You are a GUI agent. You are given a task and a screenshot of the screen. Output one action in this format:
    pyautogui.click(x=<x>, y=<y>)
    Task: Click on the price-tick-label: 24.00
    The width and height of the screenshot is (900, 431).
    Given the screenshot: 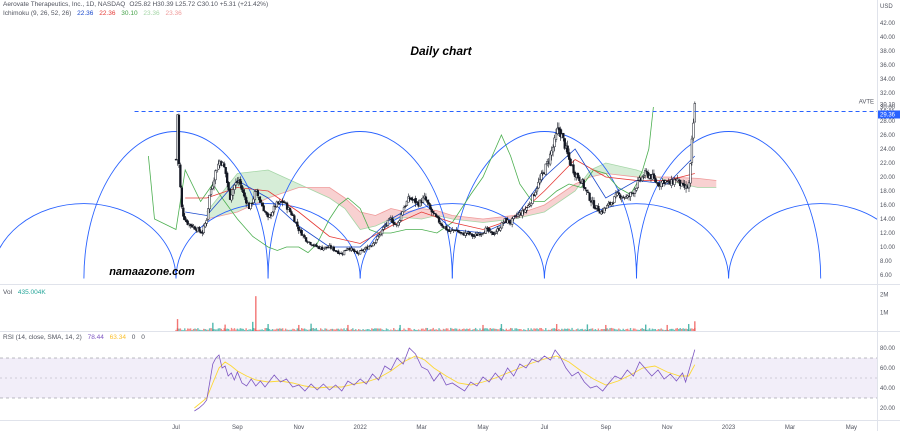 What is the action you would take?
    pyautogui.click(x=888, y=150)
    